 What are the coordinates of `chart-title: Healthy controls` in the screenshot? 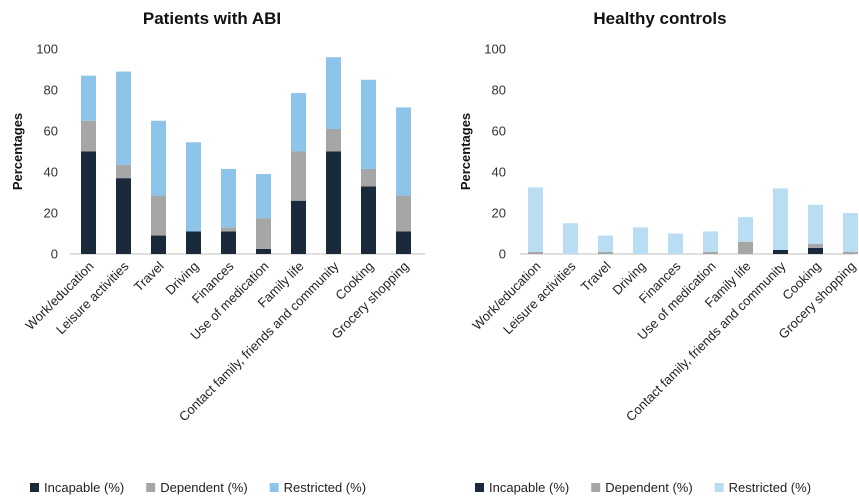 It's located at (659, 18).